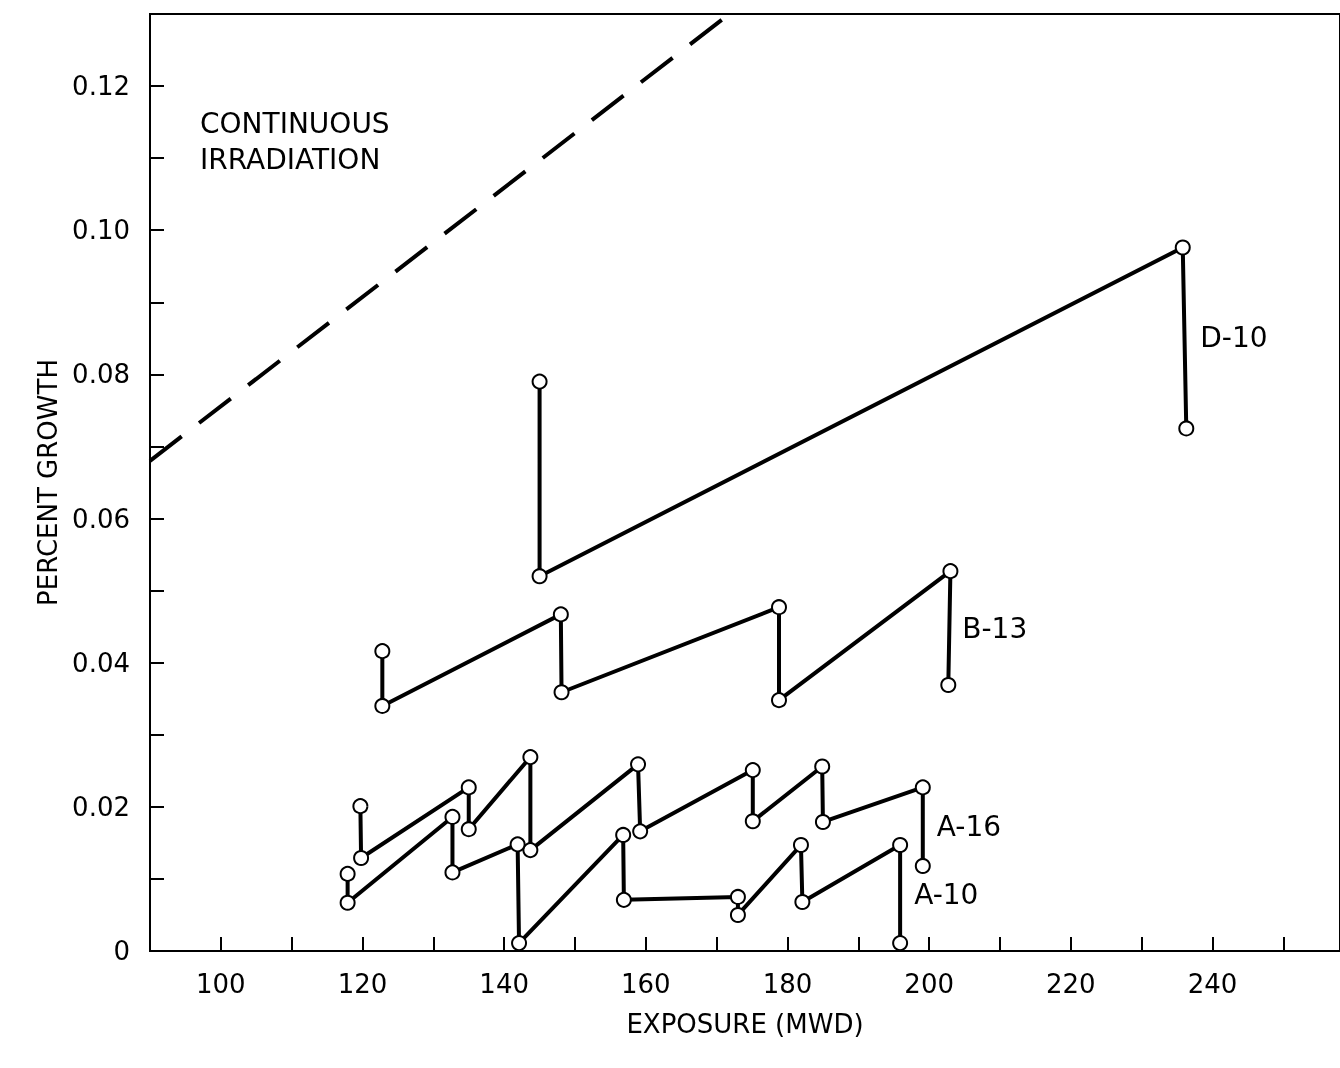 Image resolution: width=1340 pixels, height=1068 pixels. Describe the element at coordinates (101, 374) in the screenshot. I see `y-tick-label: 0.08` at that location.